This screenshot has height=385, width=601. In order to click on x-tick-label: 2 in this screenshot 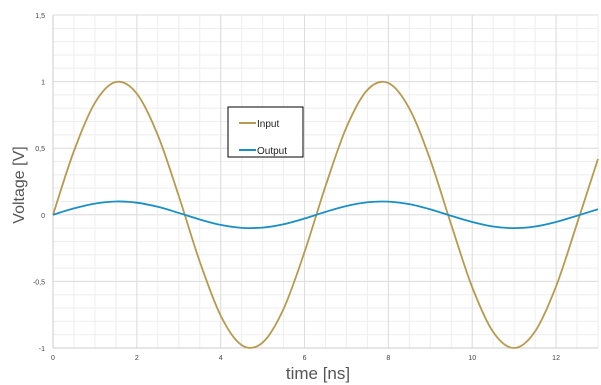, I will do `click(137, 358)`.